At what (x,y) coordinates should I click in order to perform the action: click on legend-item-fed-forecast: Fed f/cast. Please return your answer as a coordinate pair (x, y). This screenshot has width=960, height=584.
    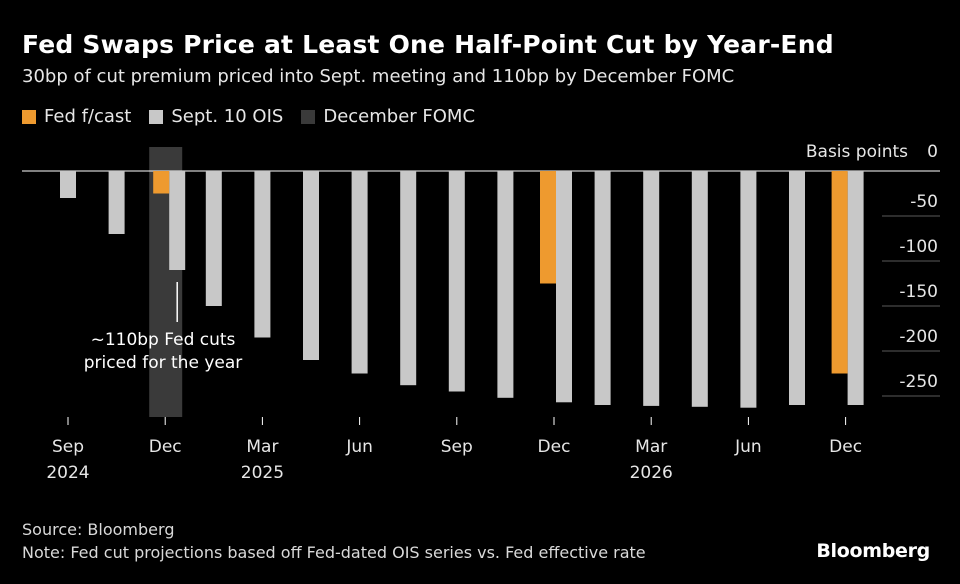
    Looking at the image, I should click on (76, 116).